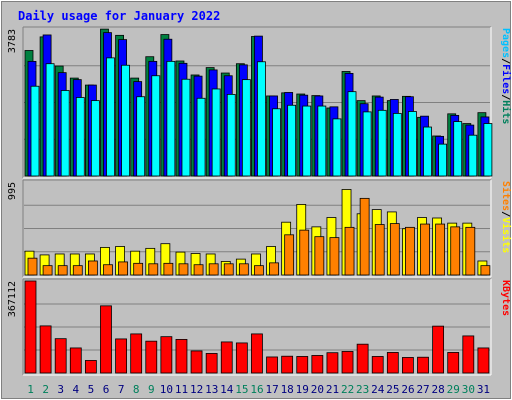 This screenshot has width=512, height=400. What do you see at coordinates (106, 389) in the screenshot?
I see `x-tick-label-day-6: 6` at bounding box center [106, 389].